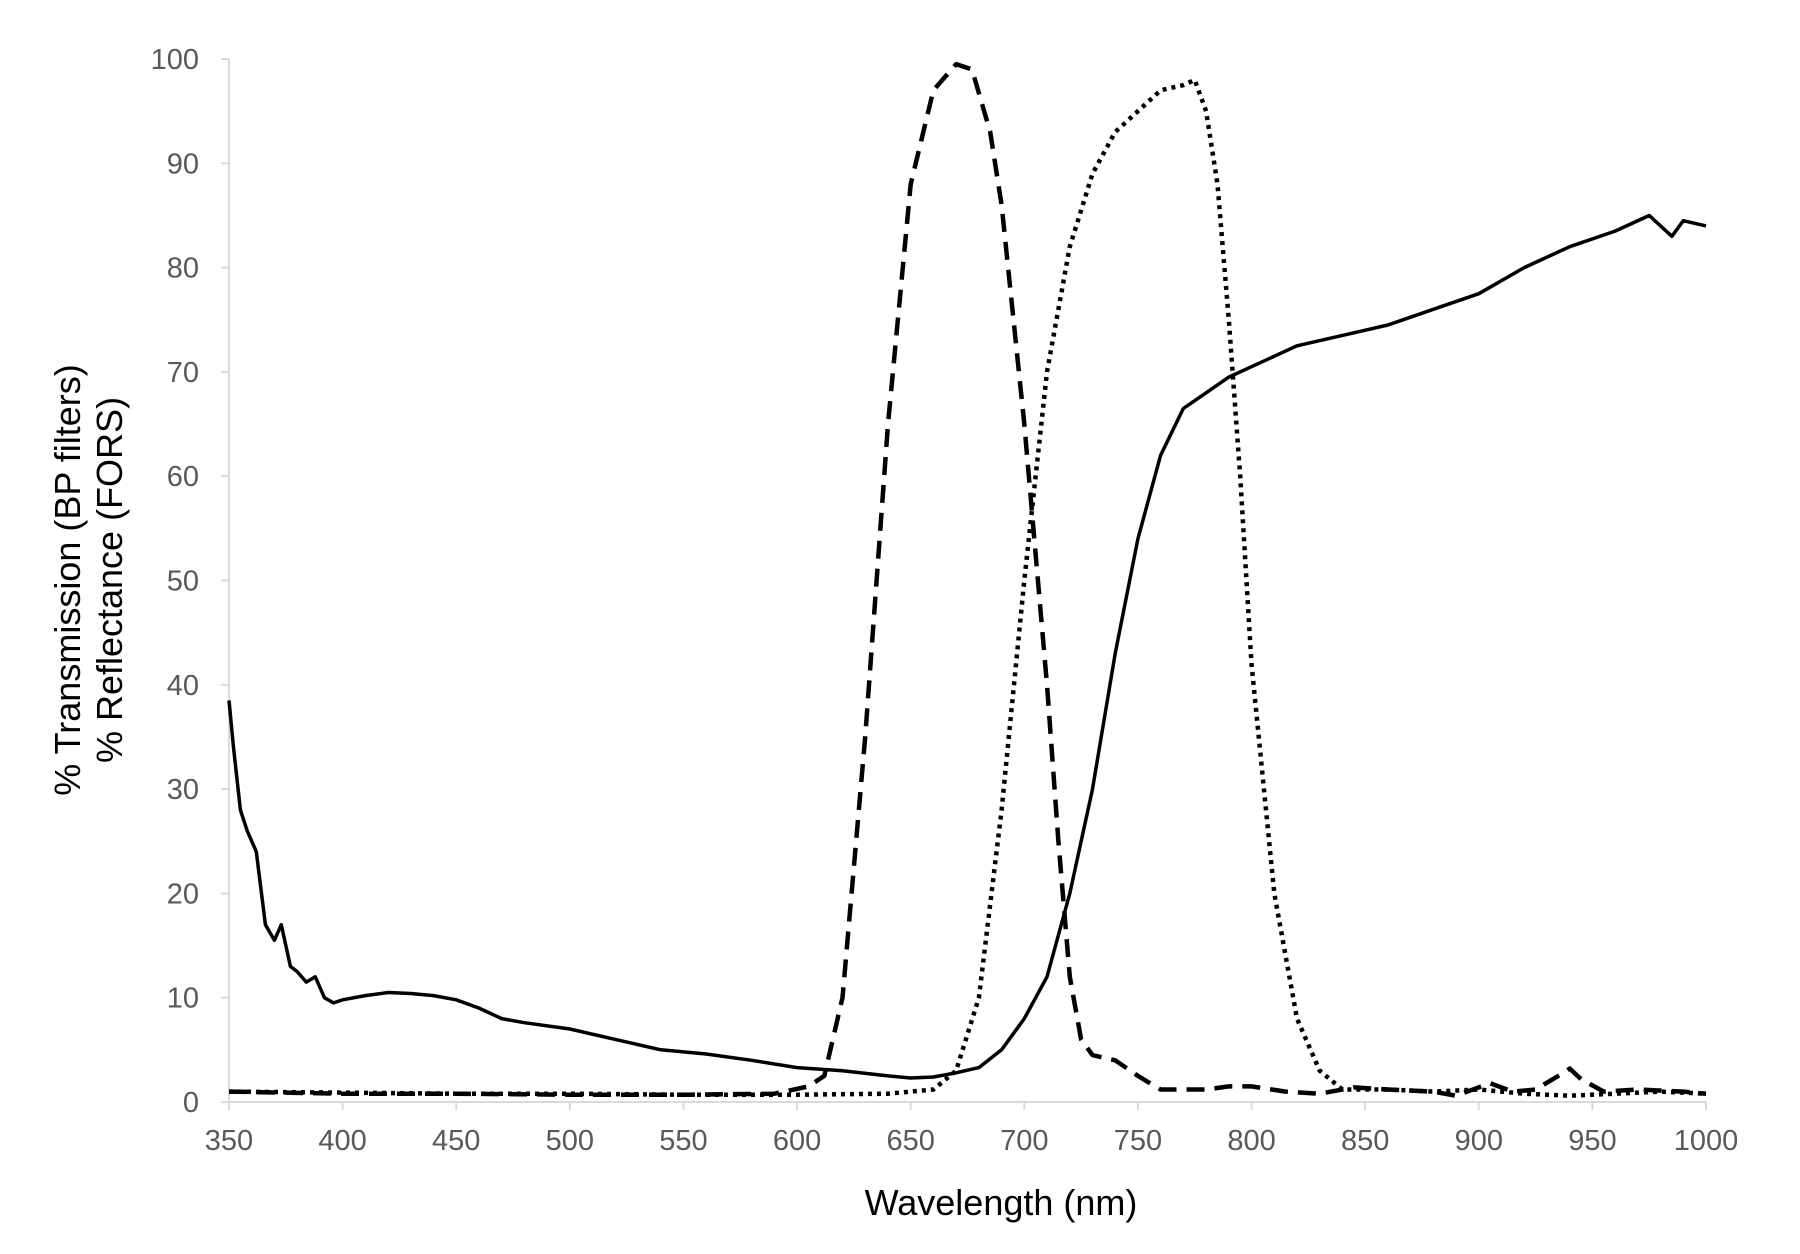  What do you see at coordinates (229, 1141) in the screenshot?
I see `x-tick-label: 350` at bounding box center [229, 1141].